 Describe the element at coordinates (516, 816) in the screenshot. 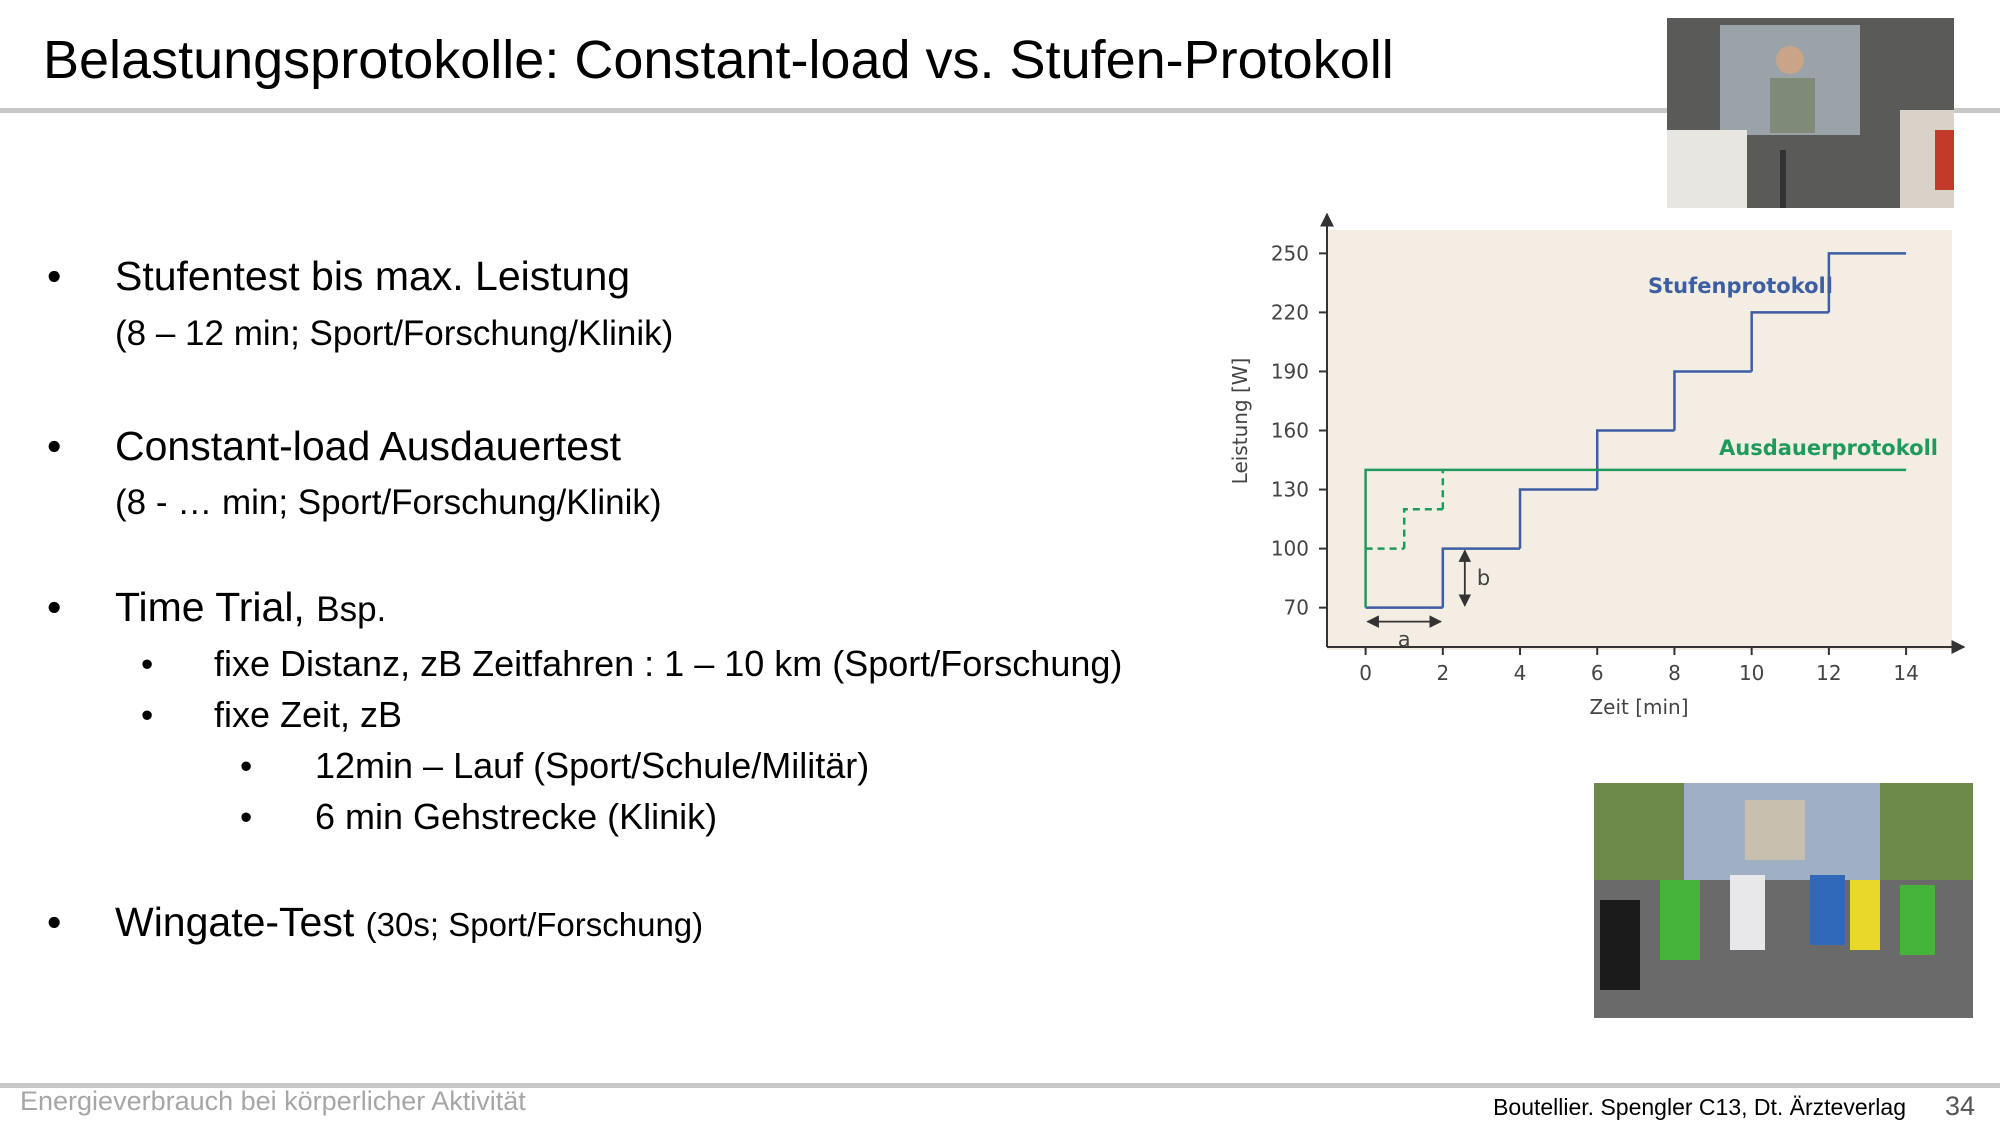

I see `bullet-text: 6 min Gehstrecke (Klinik)` at that location.